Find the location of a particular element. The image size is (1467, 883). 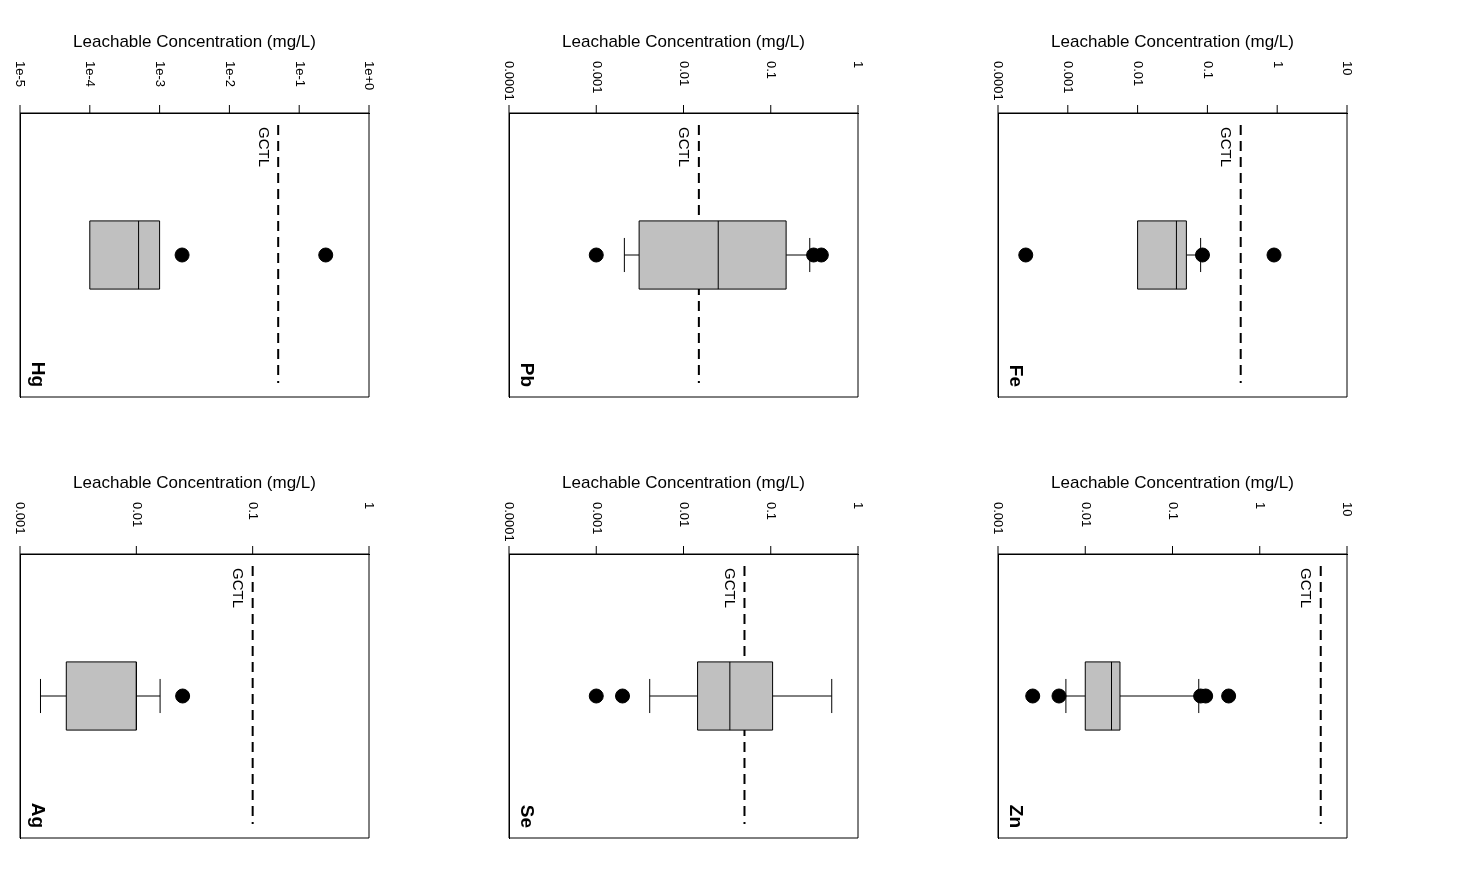

text: Ag is located at coordinates (39, 815).